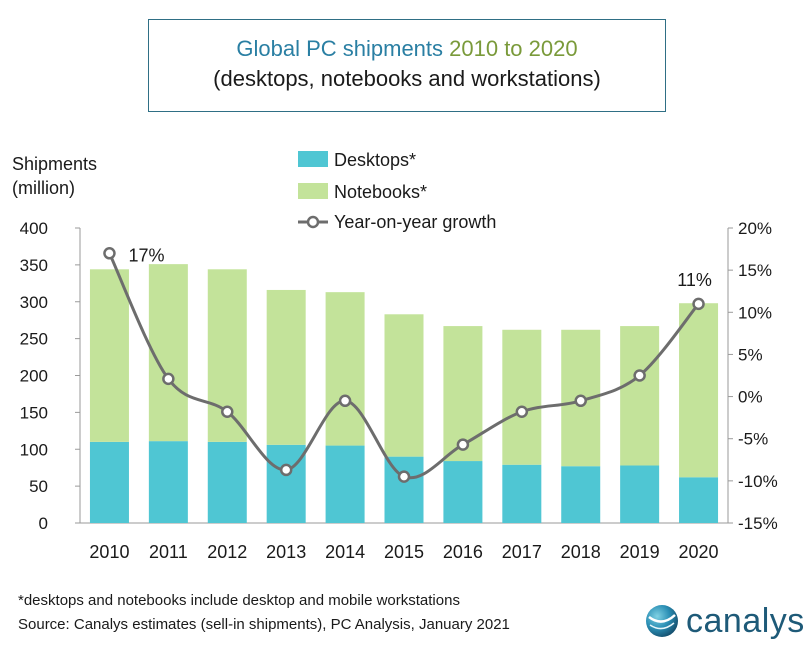  I want to click on y-tick-label: 350, so click(34, 265).